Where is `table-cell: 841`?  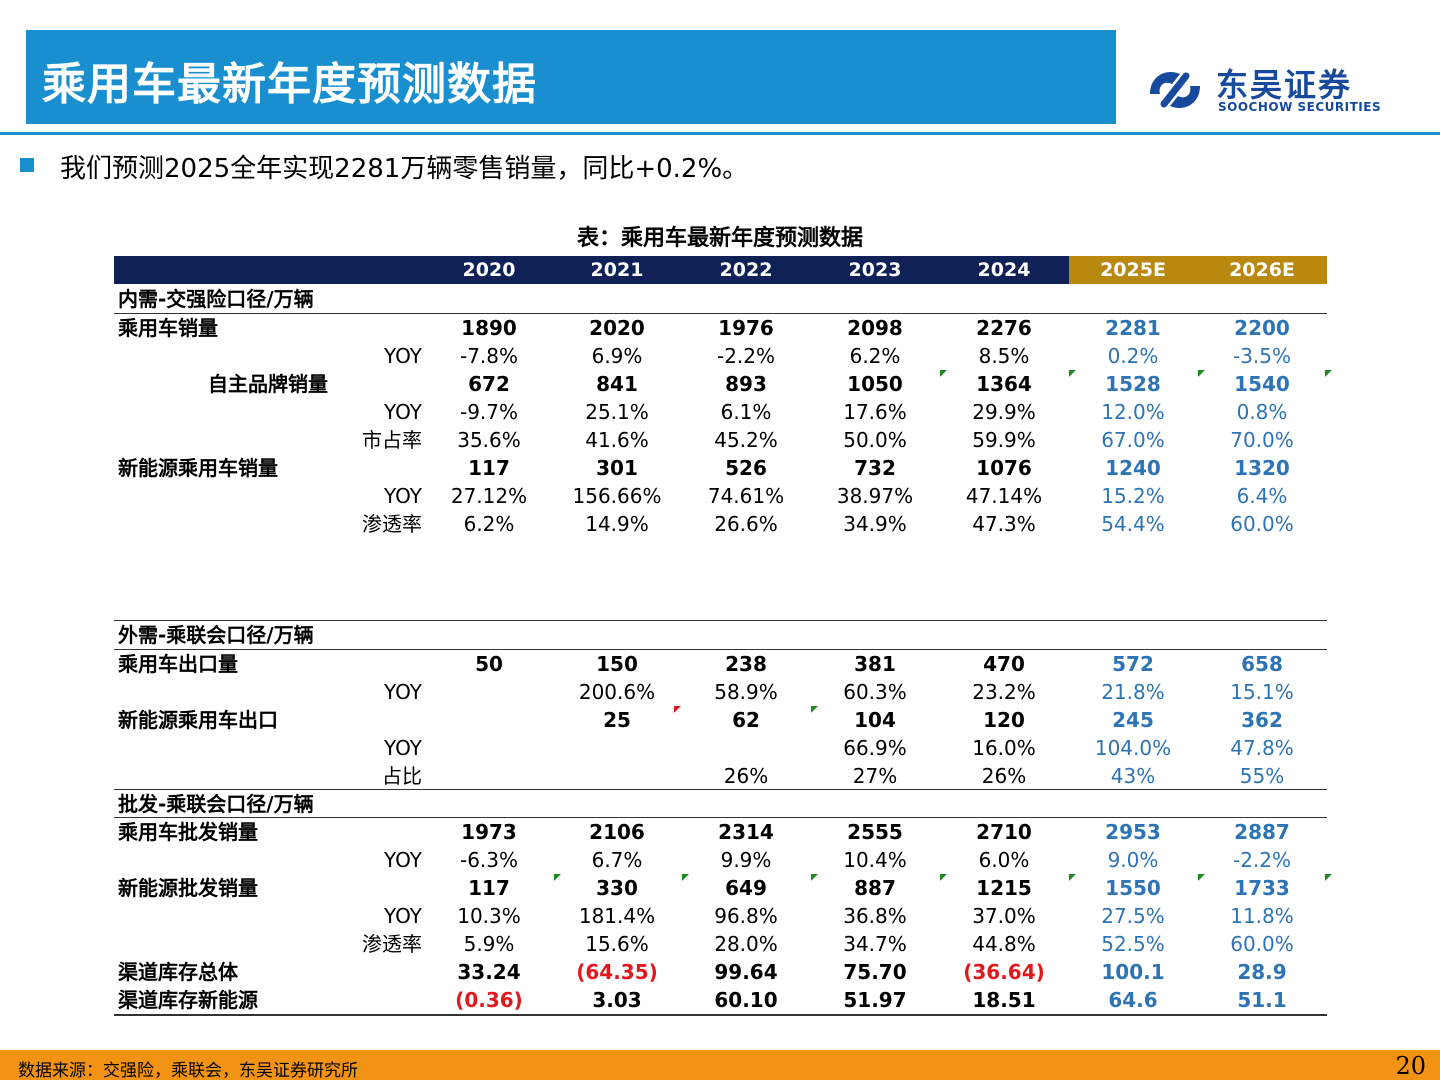 table-cell: 841 is located at coordinates (617, 384).